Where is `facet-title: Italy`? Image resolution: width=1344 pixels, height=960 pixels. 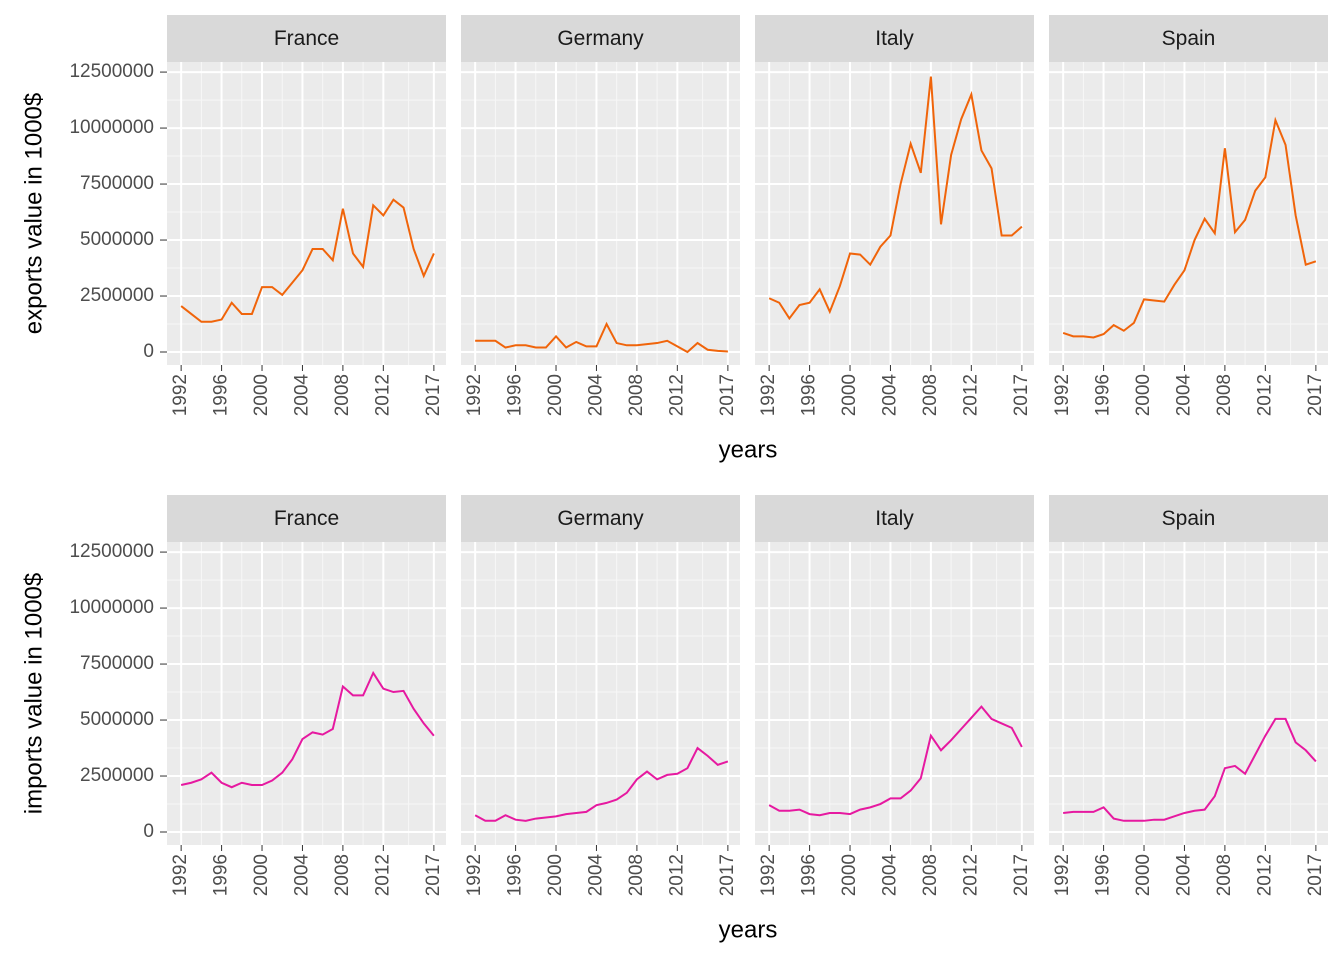 facet-title: Italy is located at coordinates (894, 518).